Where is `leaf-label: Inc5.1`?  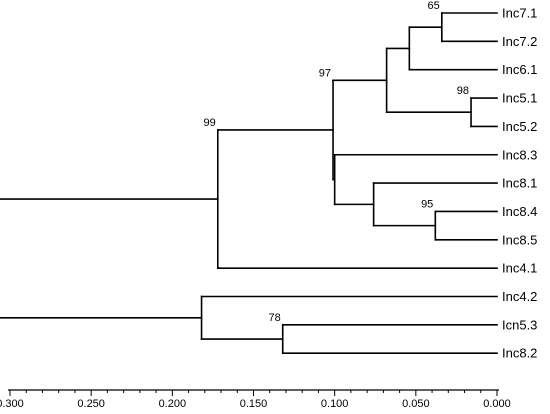 leaf-label: Inc5.1 is located at coordinates (519, 98).